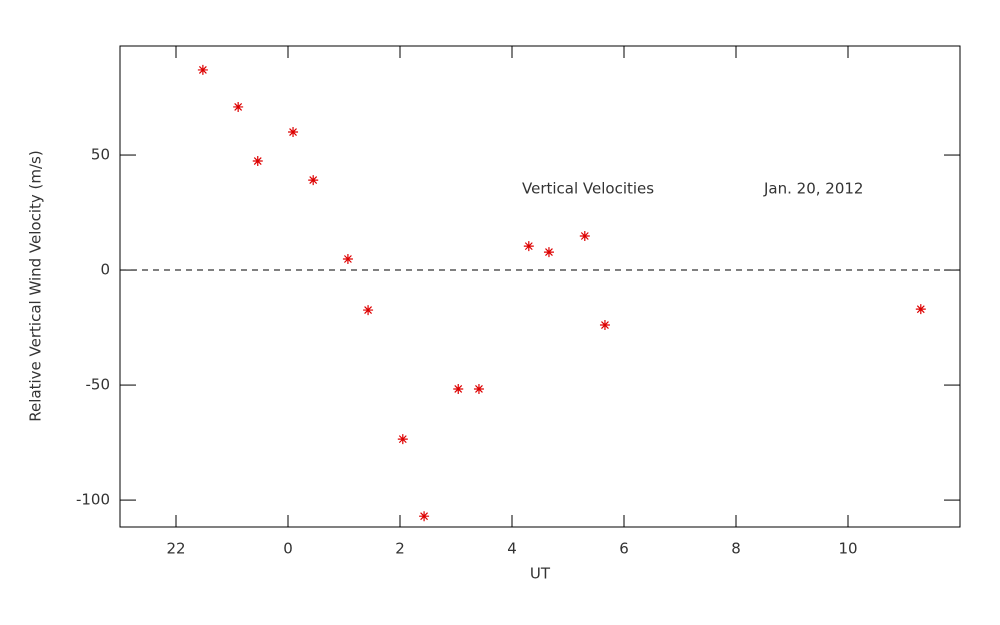 This screenshot has width=1000, height=625. Describe the element at coordinates (813, 189) in the screenshot. I see `annotation: Jan. 20, 2012` at that location.